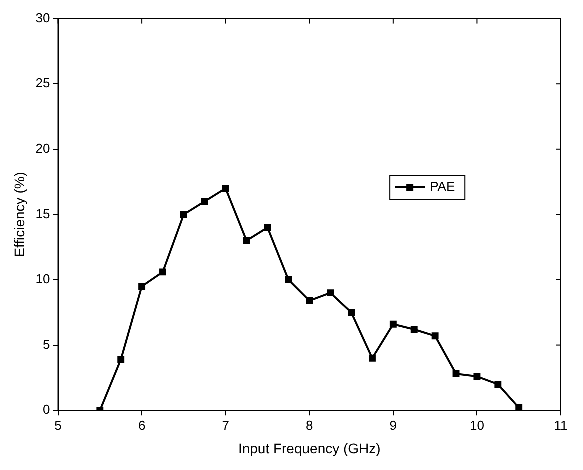 The width and height of the screenshot is (583, 470). What do you see at coordinates (226, 425) in the screenshot?
I see `x-tick-label: 7` at bounding box center [226, 425].